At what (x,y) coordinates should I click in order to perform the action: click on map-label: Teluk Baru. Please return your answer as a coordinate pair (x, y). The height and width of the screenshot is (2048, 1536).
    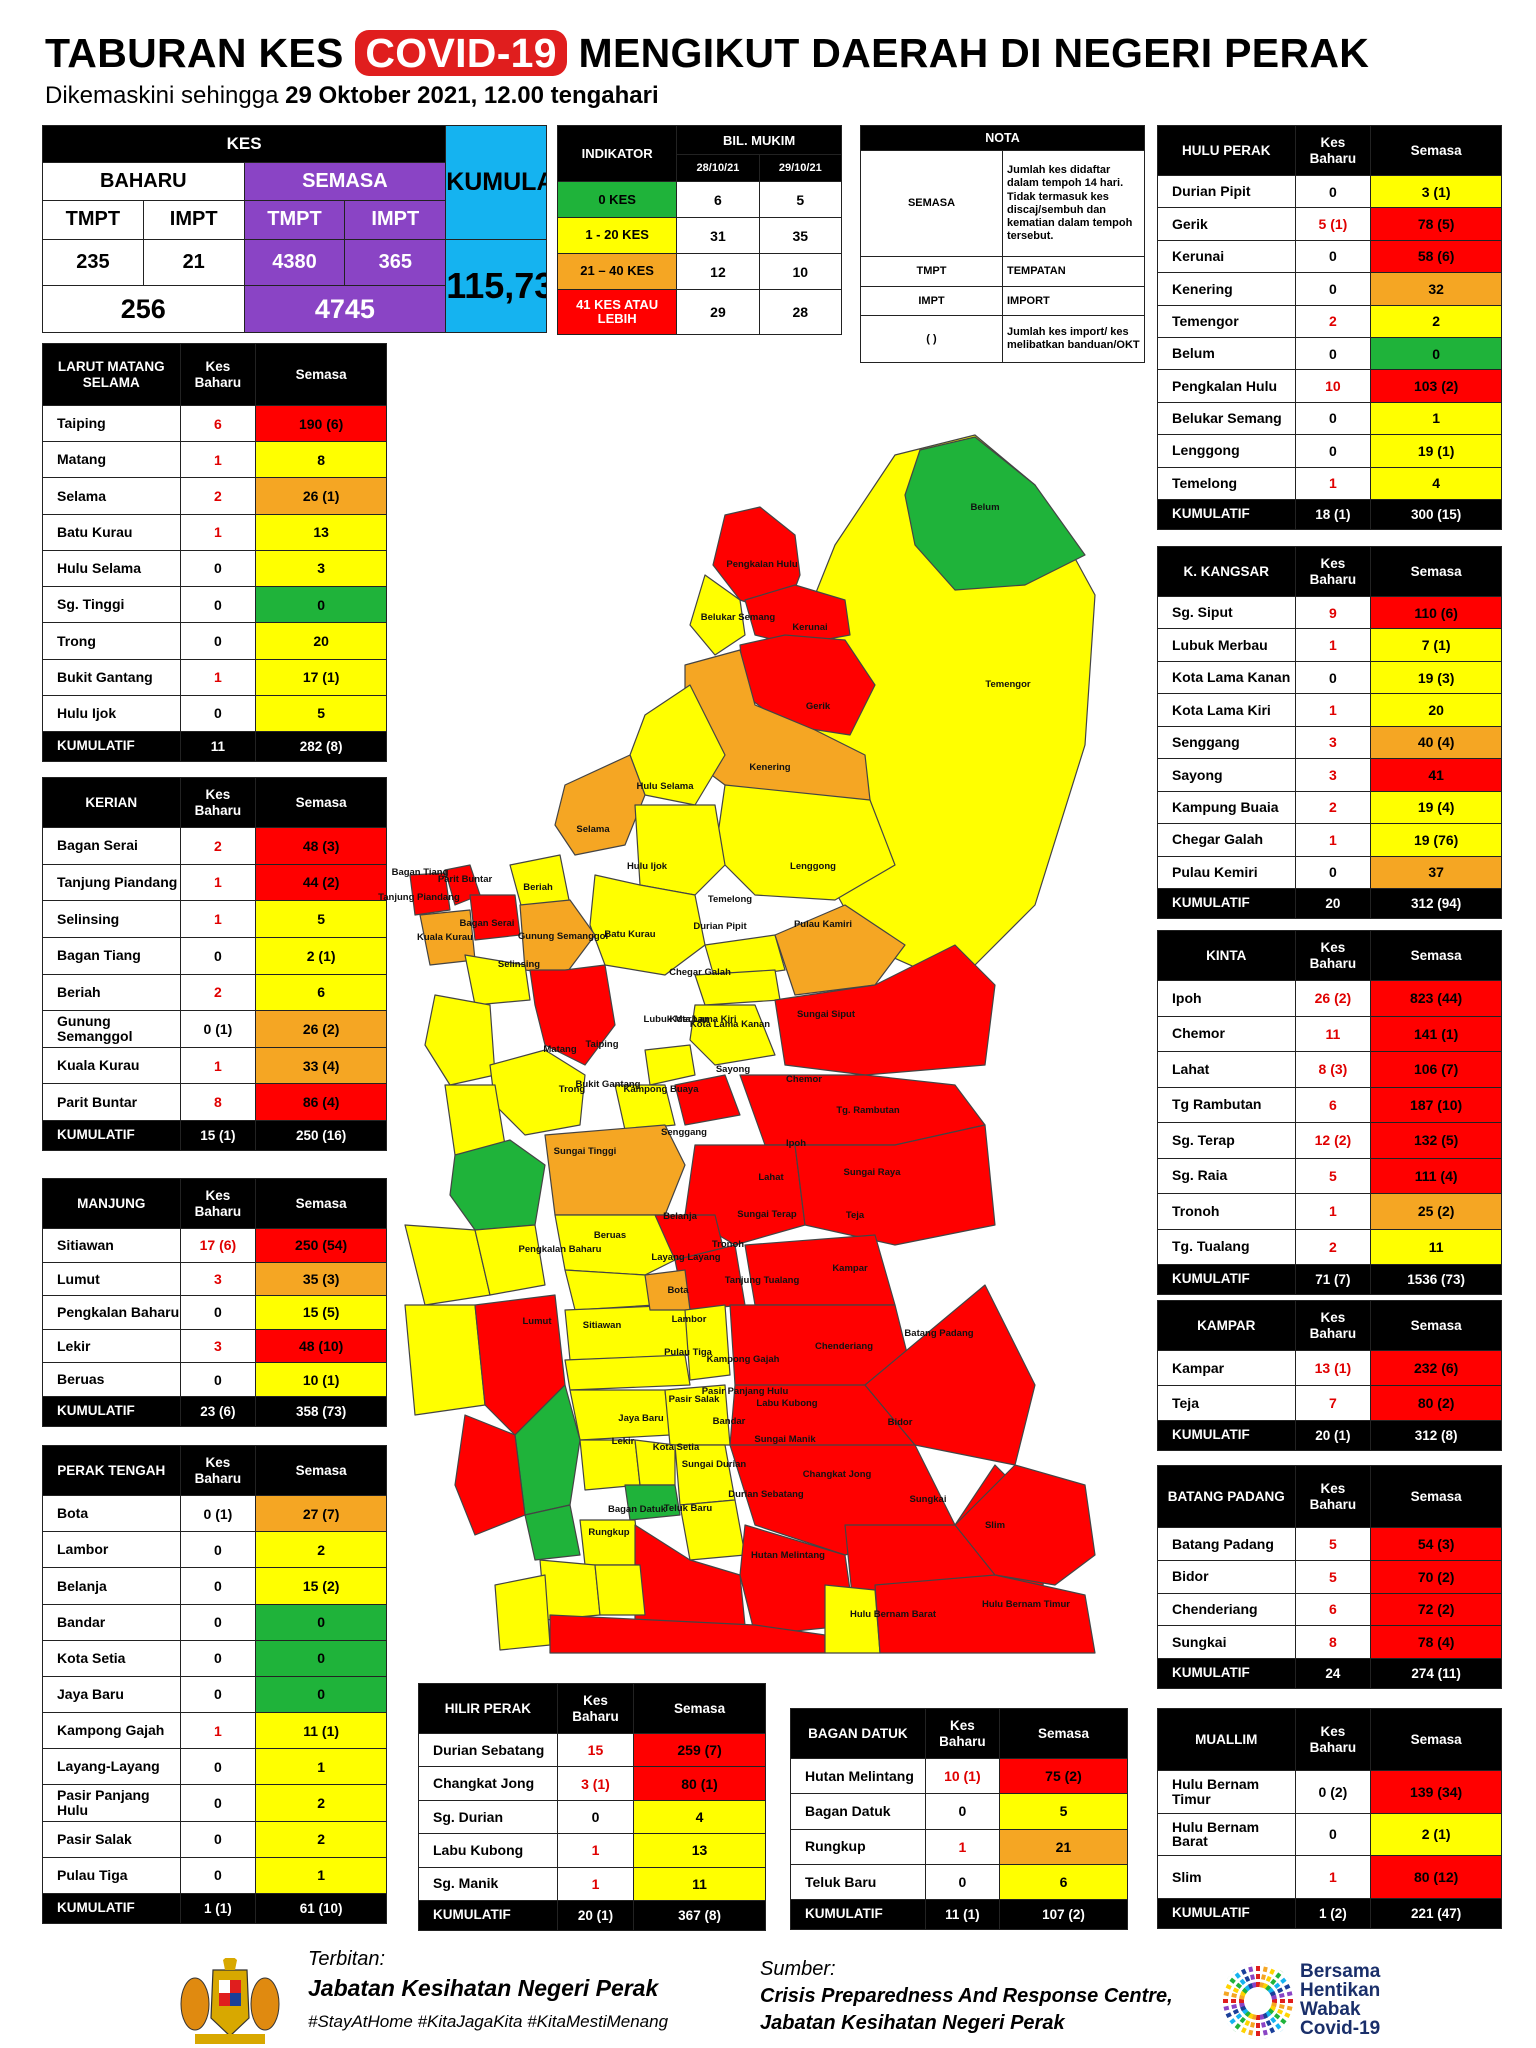
    Looking at the image, I should click on (688, 1509).